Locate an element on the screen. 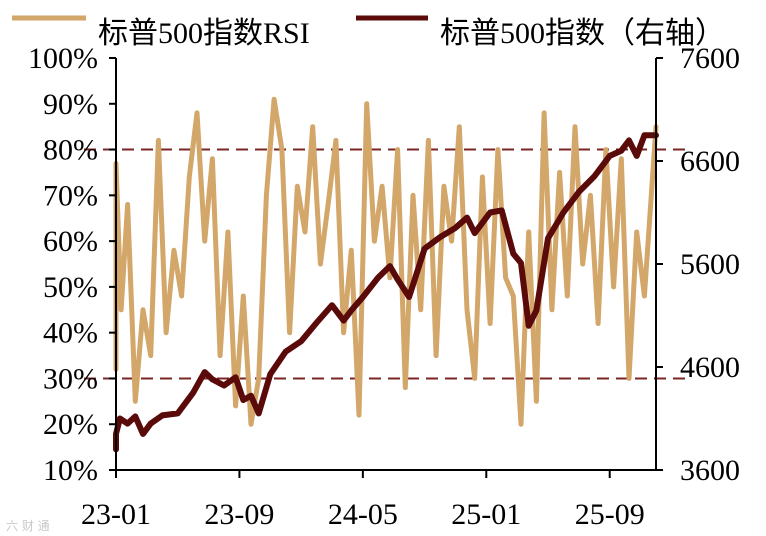 This screenshot has width=766, height=536. legend-label-rsi: 标普500指数RSI is located at coordinates (204, 33).